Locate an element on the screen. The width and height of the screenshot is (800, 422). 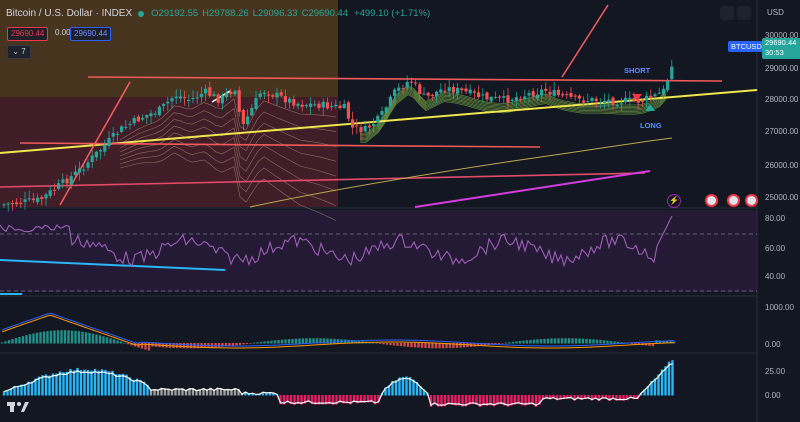
rsi-trendline is located at coordinates (113, 265).